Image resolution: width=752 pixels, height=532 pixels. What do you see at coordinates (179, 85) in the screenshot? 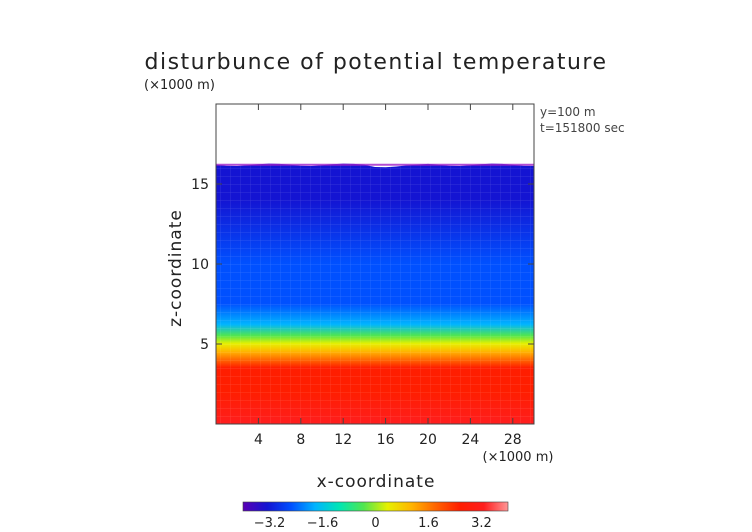
I see `y-unit-label: (×1000 m)` at bounding box center [179, 85].